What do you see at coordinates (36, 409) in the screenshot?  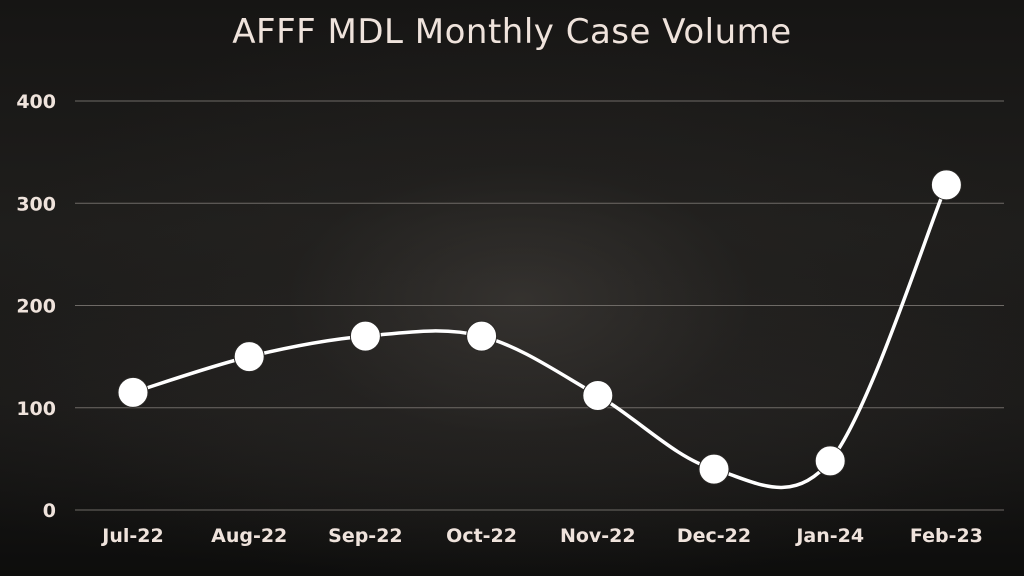 I see `y-tick-label: 100` at bounding box center [36, 409].